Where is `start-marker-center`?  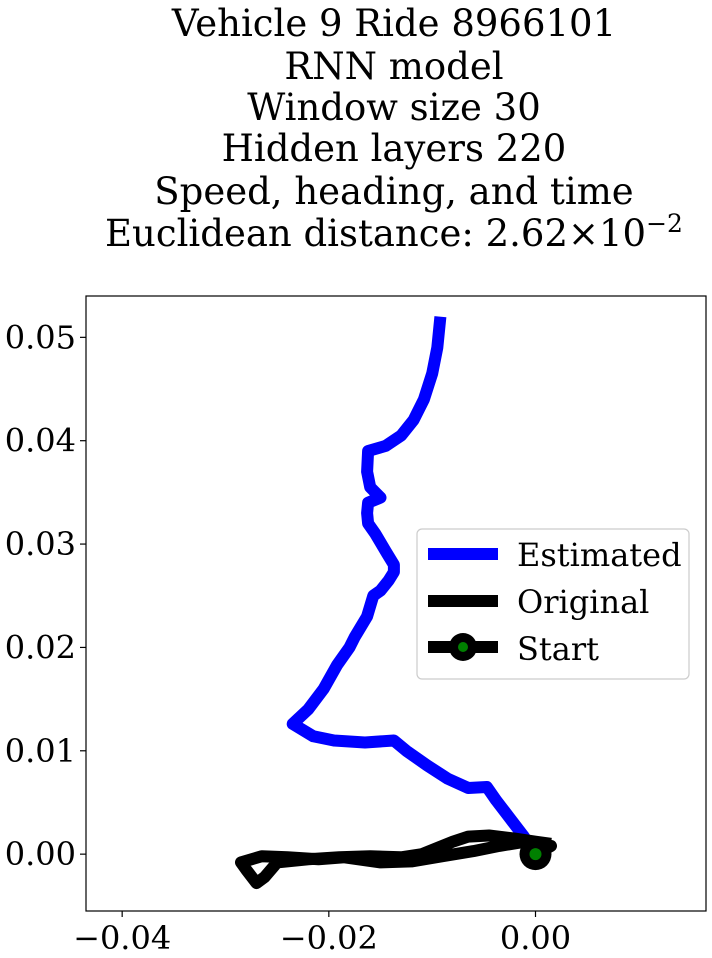
start-marker-center is located at coordinates (535, 854).